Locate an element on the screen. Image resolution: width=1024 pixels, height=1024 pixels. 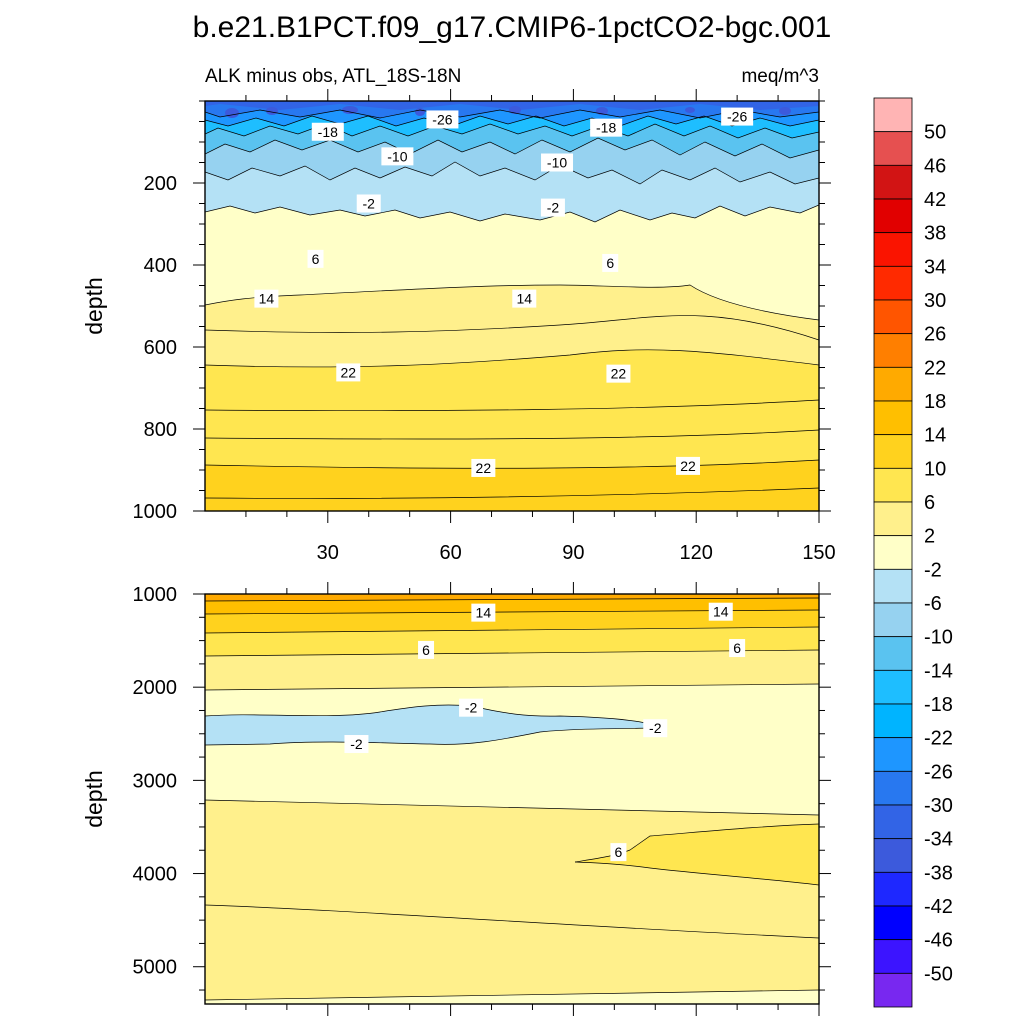
colorbar-tick-label: 22 is located at coordinates (935, 368).